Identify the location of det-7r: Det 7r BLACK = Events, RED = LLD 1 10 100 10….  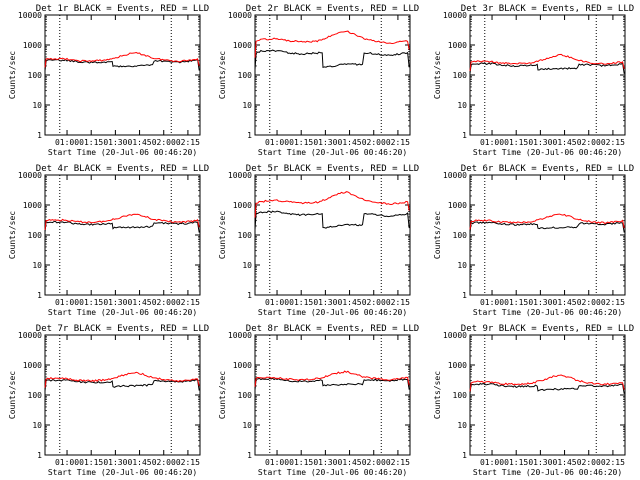
(108, 400).